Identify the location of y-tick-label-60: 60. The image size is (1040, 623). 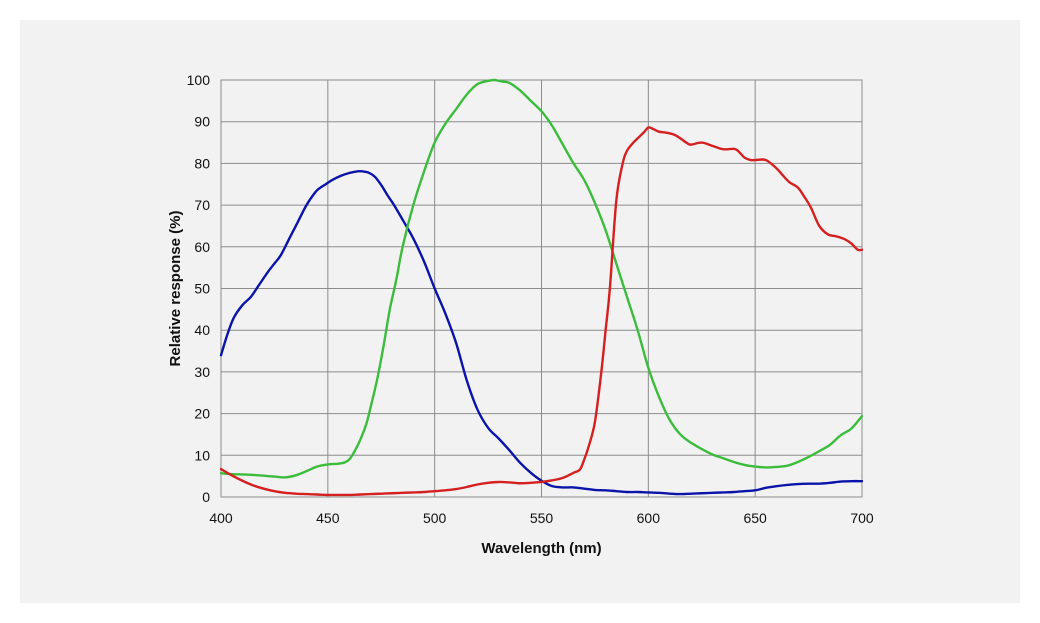
(202, 247).